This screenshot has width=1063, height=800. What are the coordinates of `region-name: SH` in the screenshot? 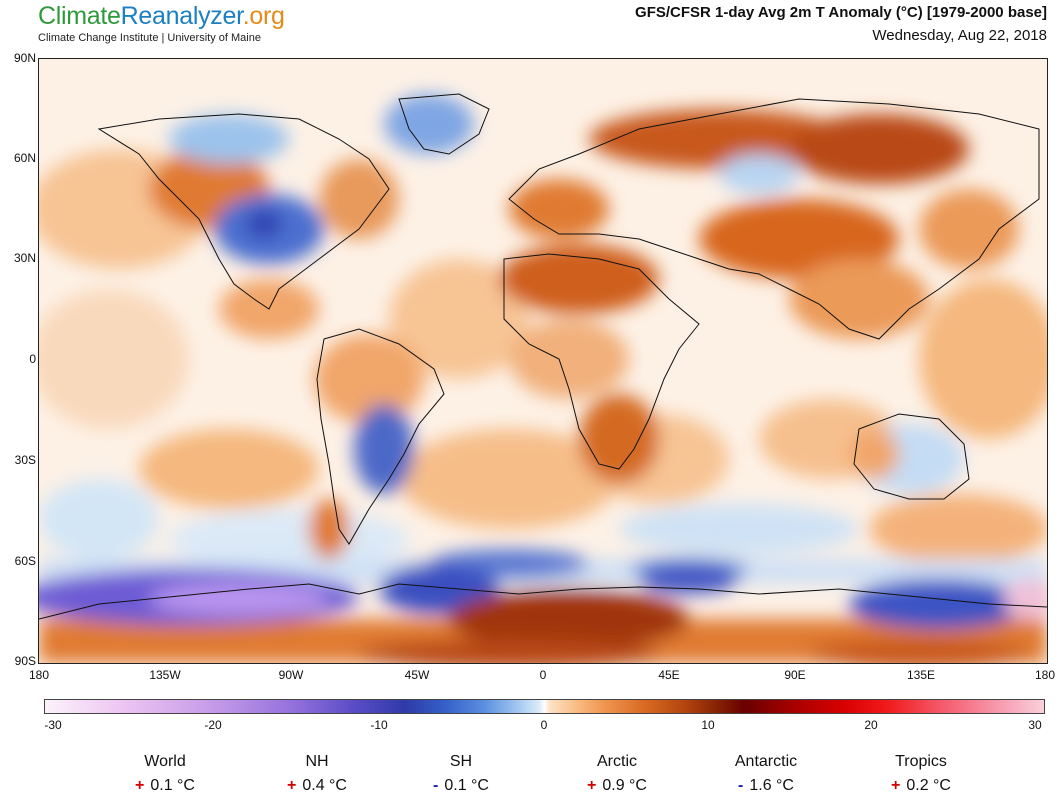 It's located at (461, 761).